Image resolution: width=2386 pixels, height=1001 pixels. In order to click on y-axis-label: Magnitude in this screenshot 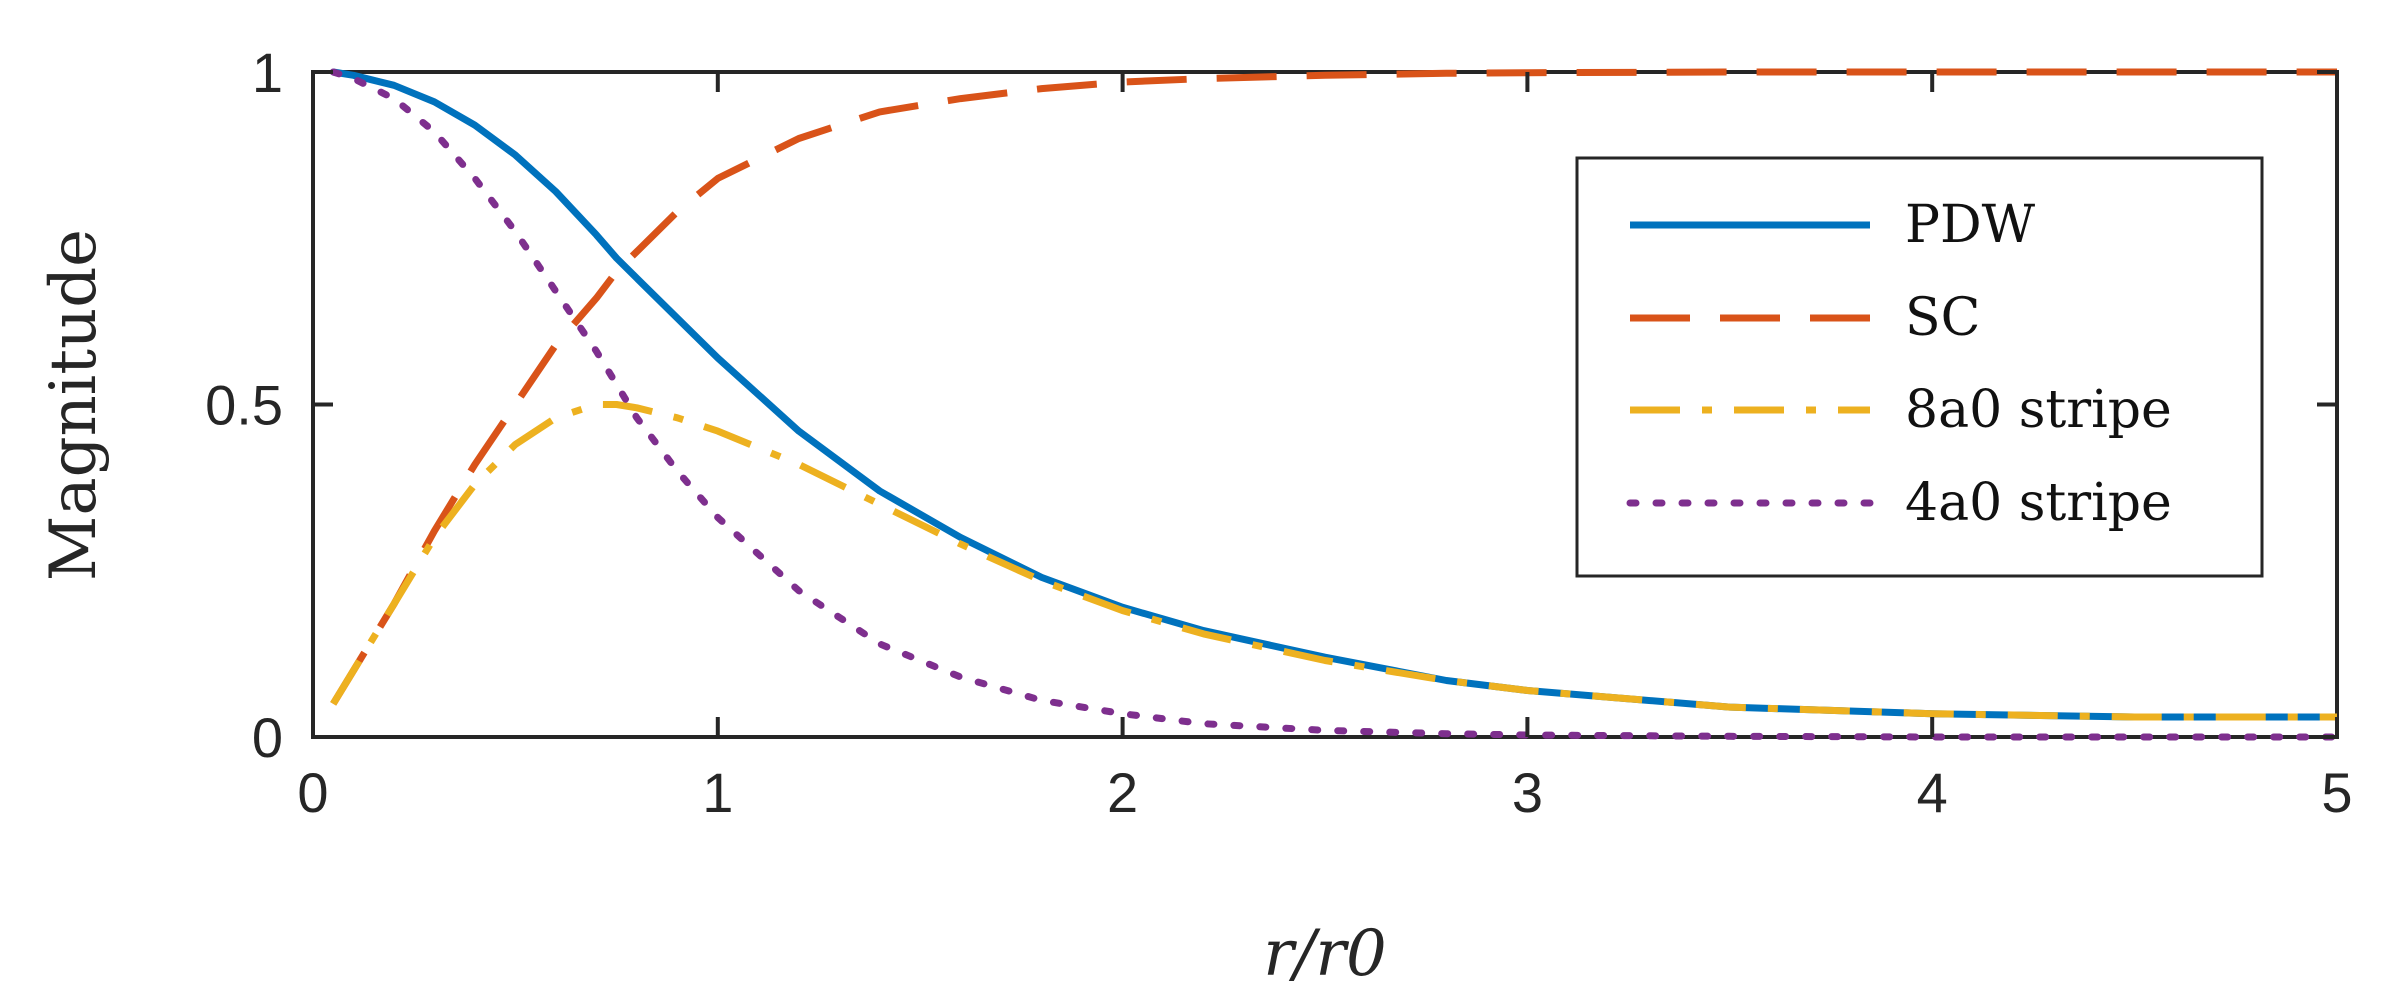, I will do `click(74, 405)`.